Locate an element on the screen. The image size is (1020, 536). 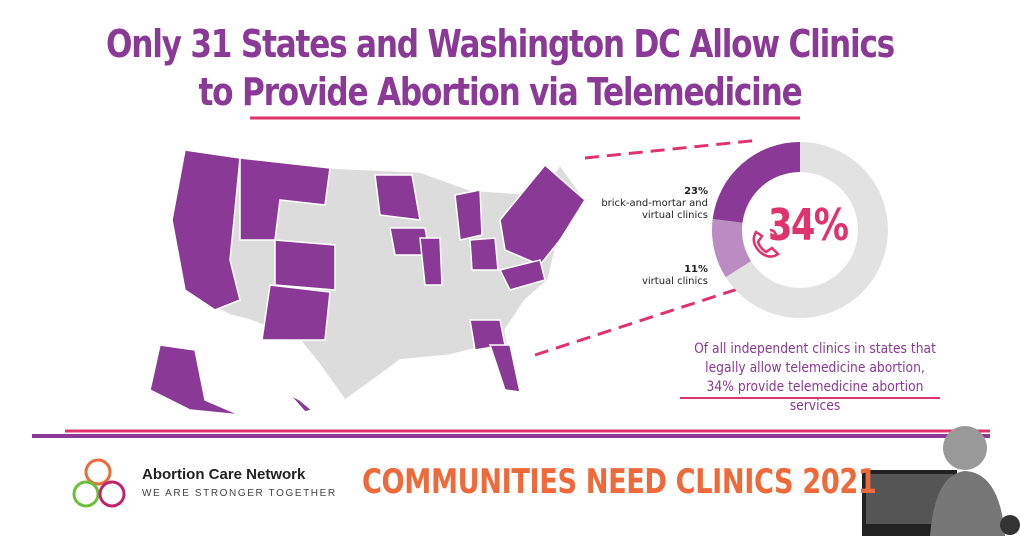
data-label: 23% is located at coordinates (696, 191).